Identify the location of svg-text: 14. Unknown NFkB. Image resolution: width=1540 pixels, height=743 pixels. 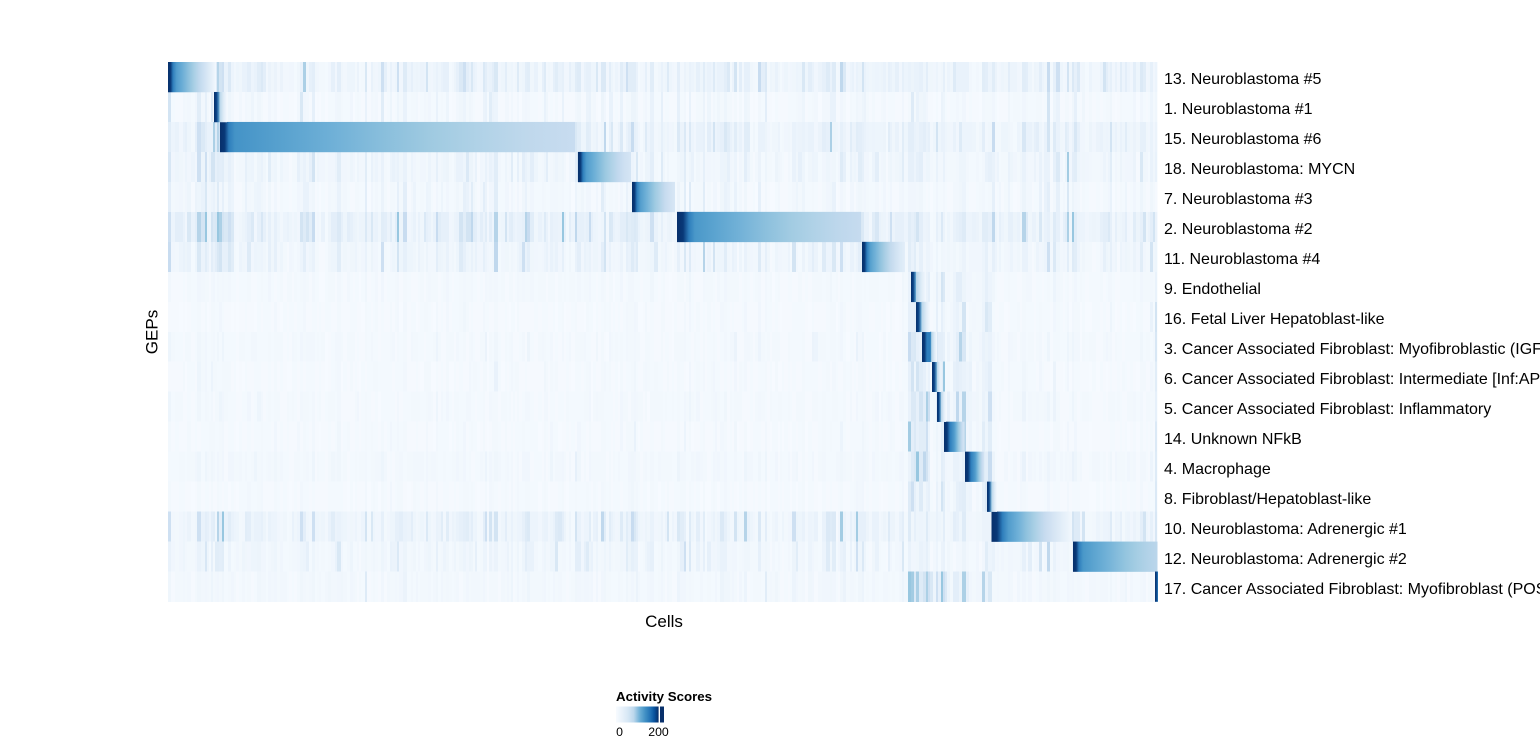
(1233, 439).